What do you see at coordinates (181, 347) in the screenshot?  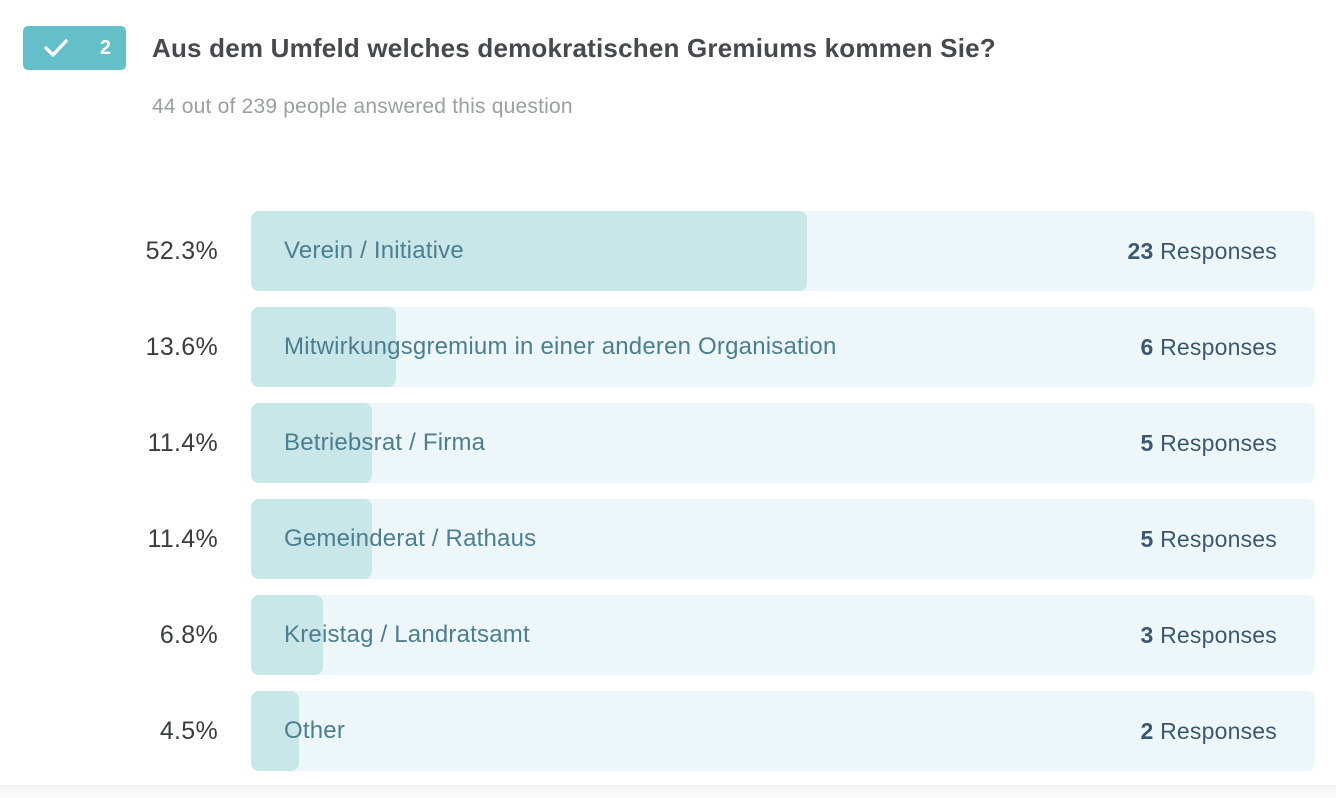 I see `percent-label: 13.6%` at bounding box center [181, 347].